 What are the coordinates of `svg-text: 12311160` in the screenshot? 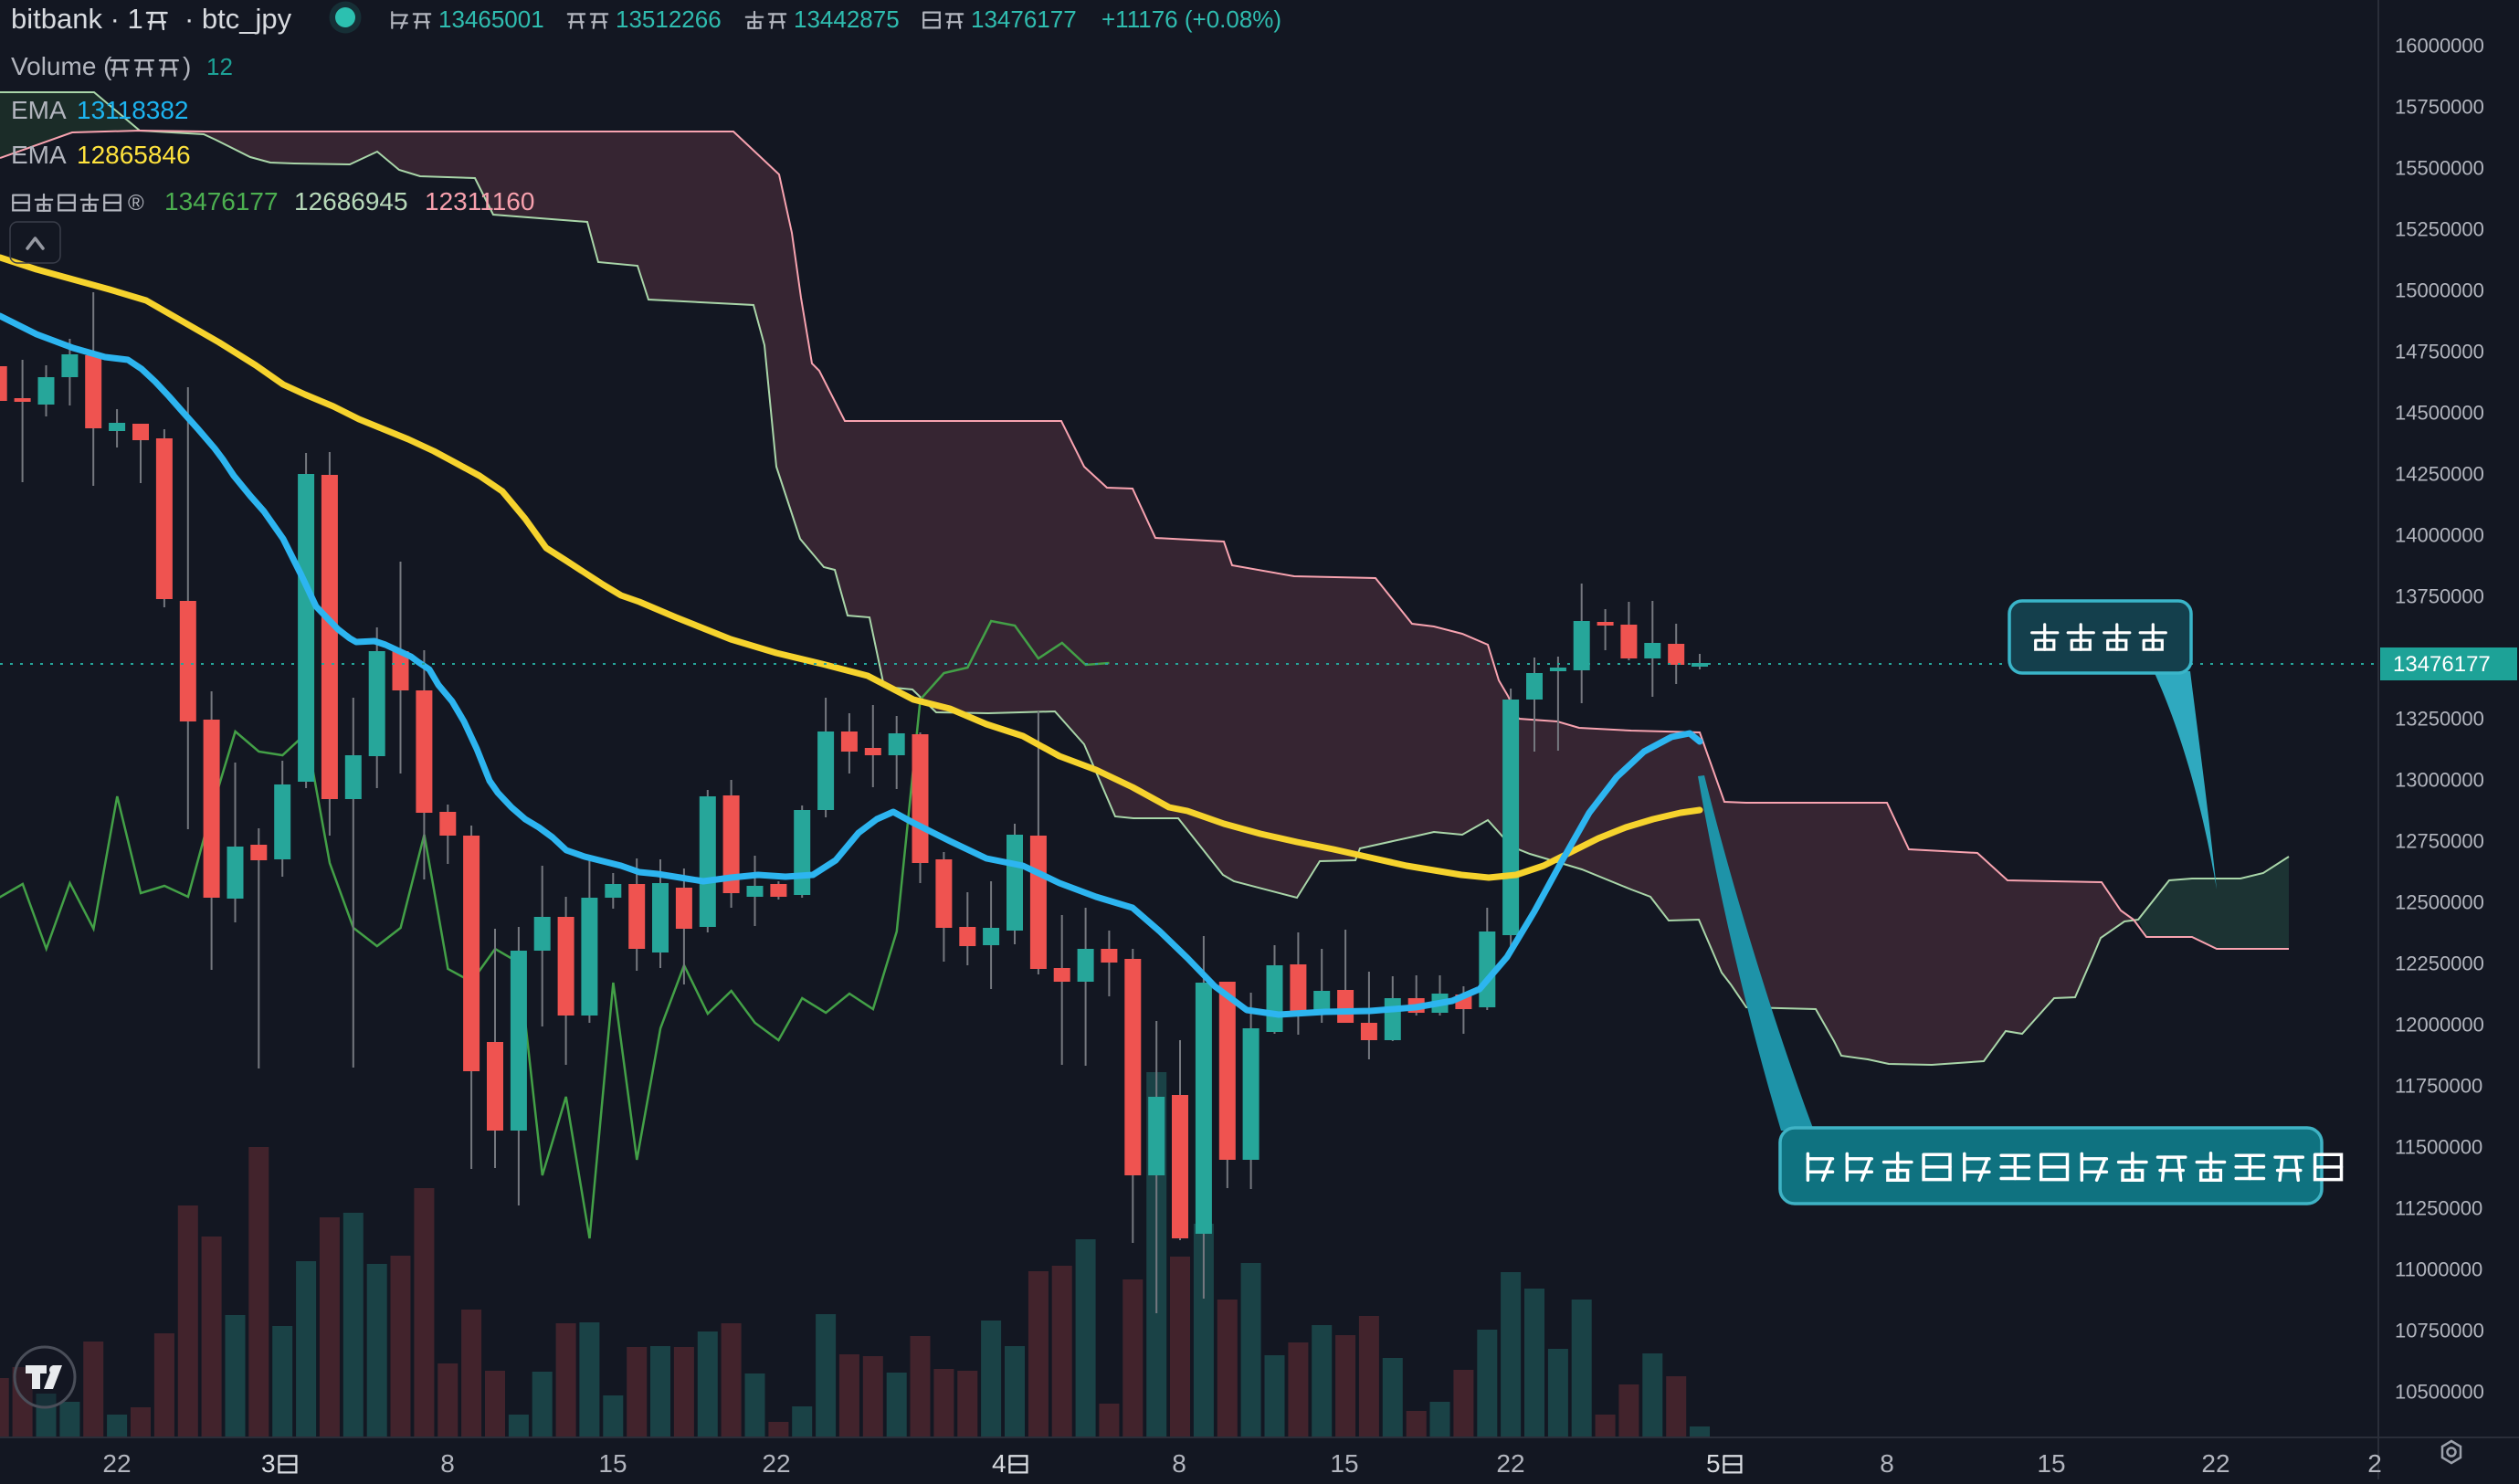 It's located at (479, 201).